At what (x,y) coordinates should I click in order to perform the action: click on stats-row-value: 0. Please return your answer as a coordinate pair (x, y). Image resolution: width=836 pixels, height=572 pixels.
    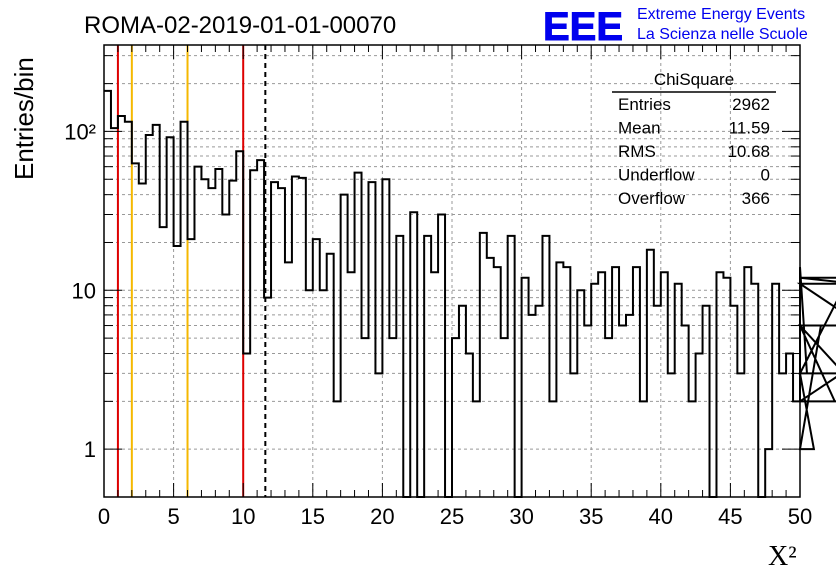
    Looking at the image, I should click on (765, 175).